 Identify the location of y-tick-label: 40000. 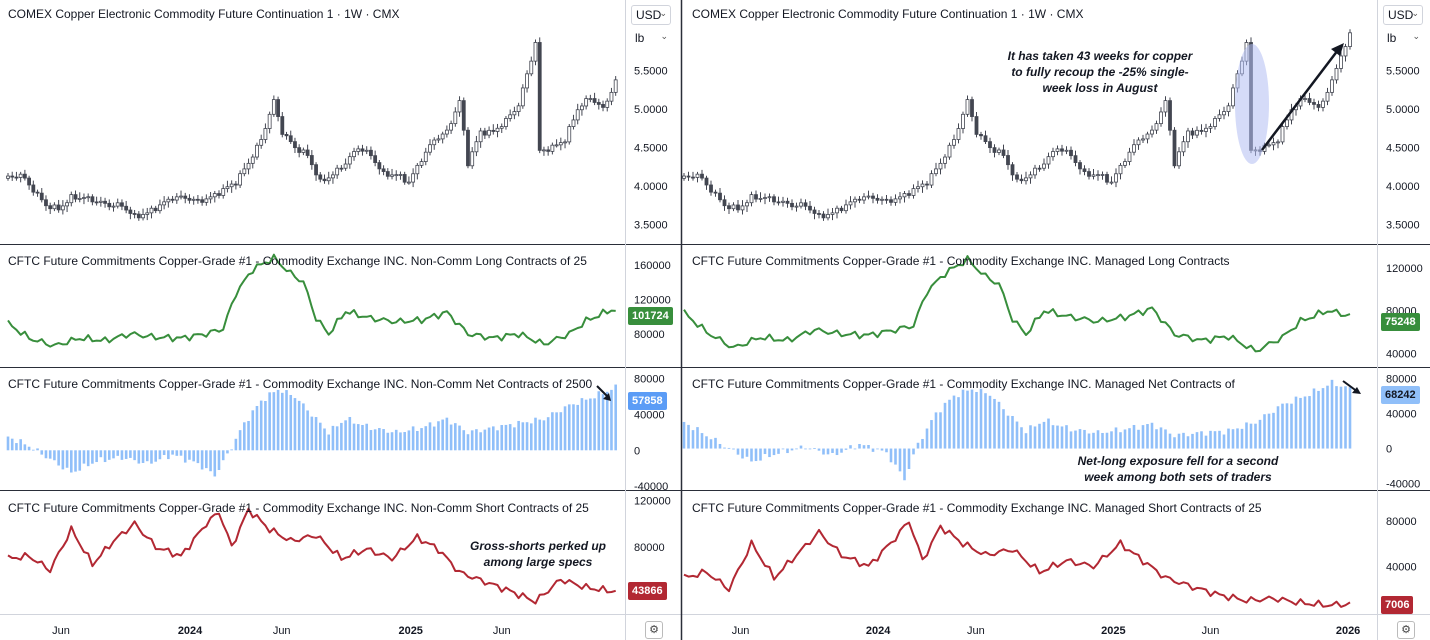
(649, 415).